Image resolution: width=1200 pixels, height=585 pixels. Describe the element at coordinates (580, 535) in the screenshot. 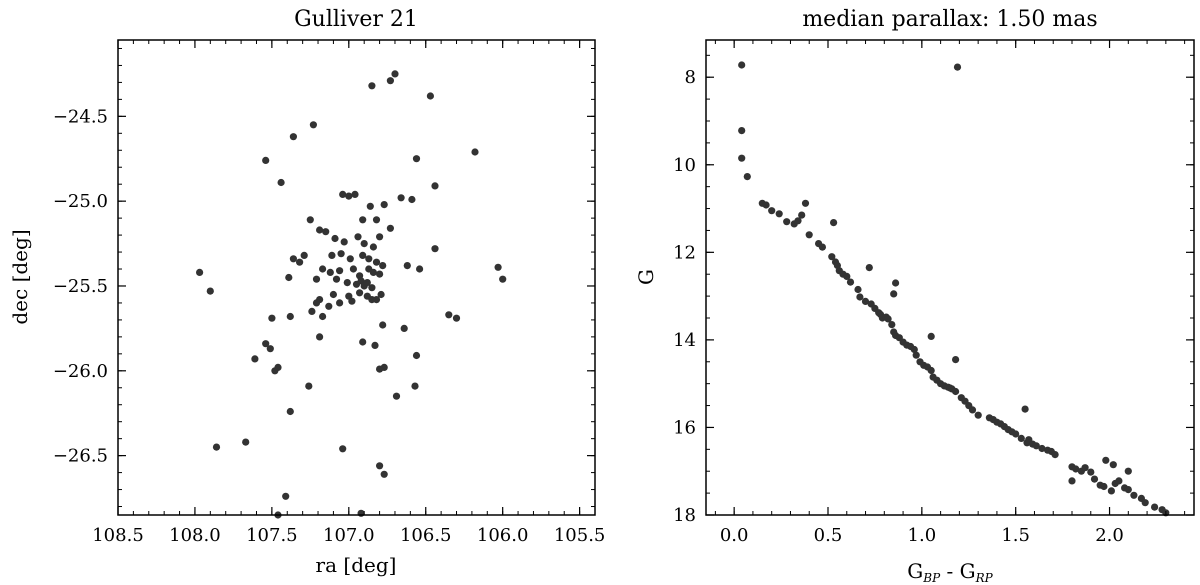

I see `x-tick-label: 105.5` at that location.